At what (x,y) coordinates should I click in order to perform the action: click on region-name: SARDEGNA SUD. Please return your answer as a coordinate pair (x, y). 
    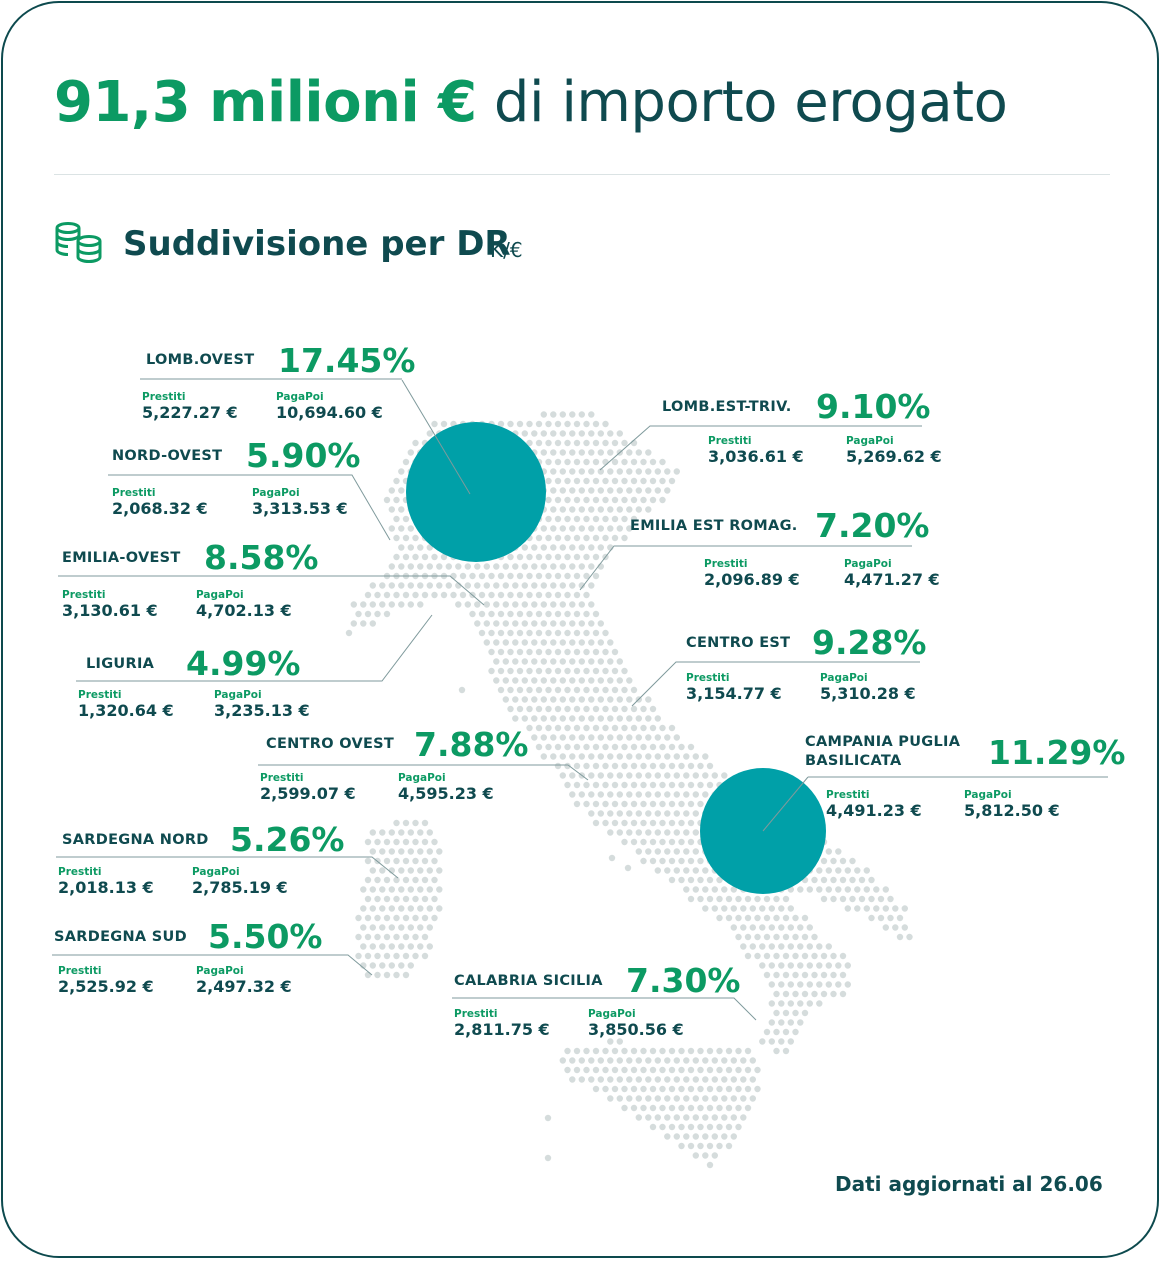
    Looking at the image, I should click on (120, 937).